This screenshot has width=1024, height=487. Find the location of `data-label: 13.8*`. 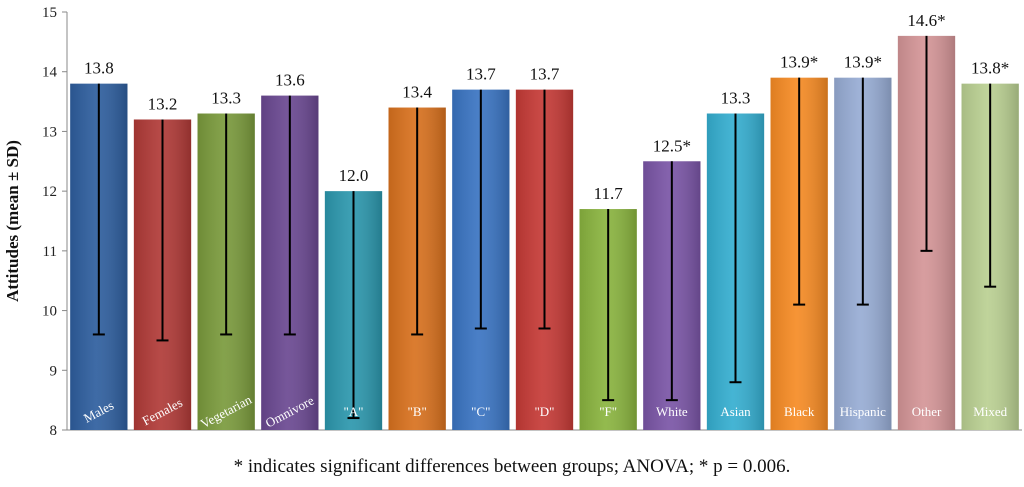

data-label: 13.8* is located at coordinates (990, 68).